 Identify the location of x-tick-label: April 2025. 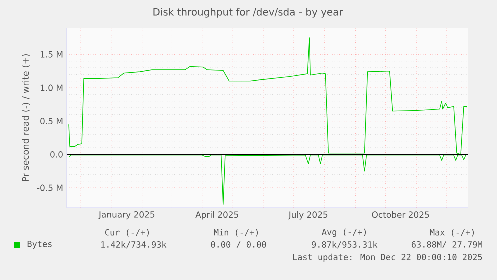
(217, 216).